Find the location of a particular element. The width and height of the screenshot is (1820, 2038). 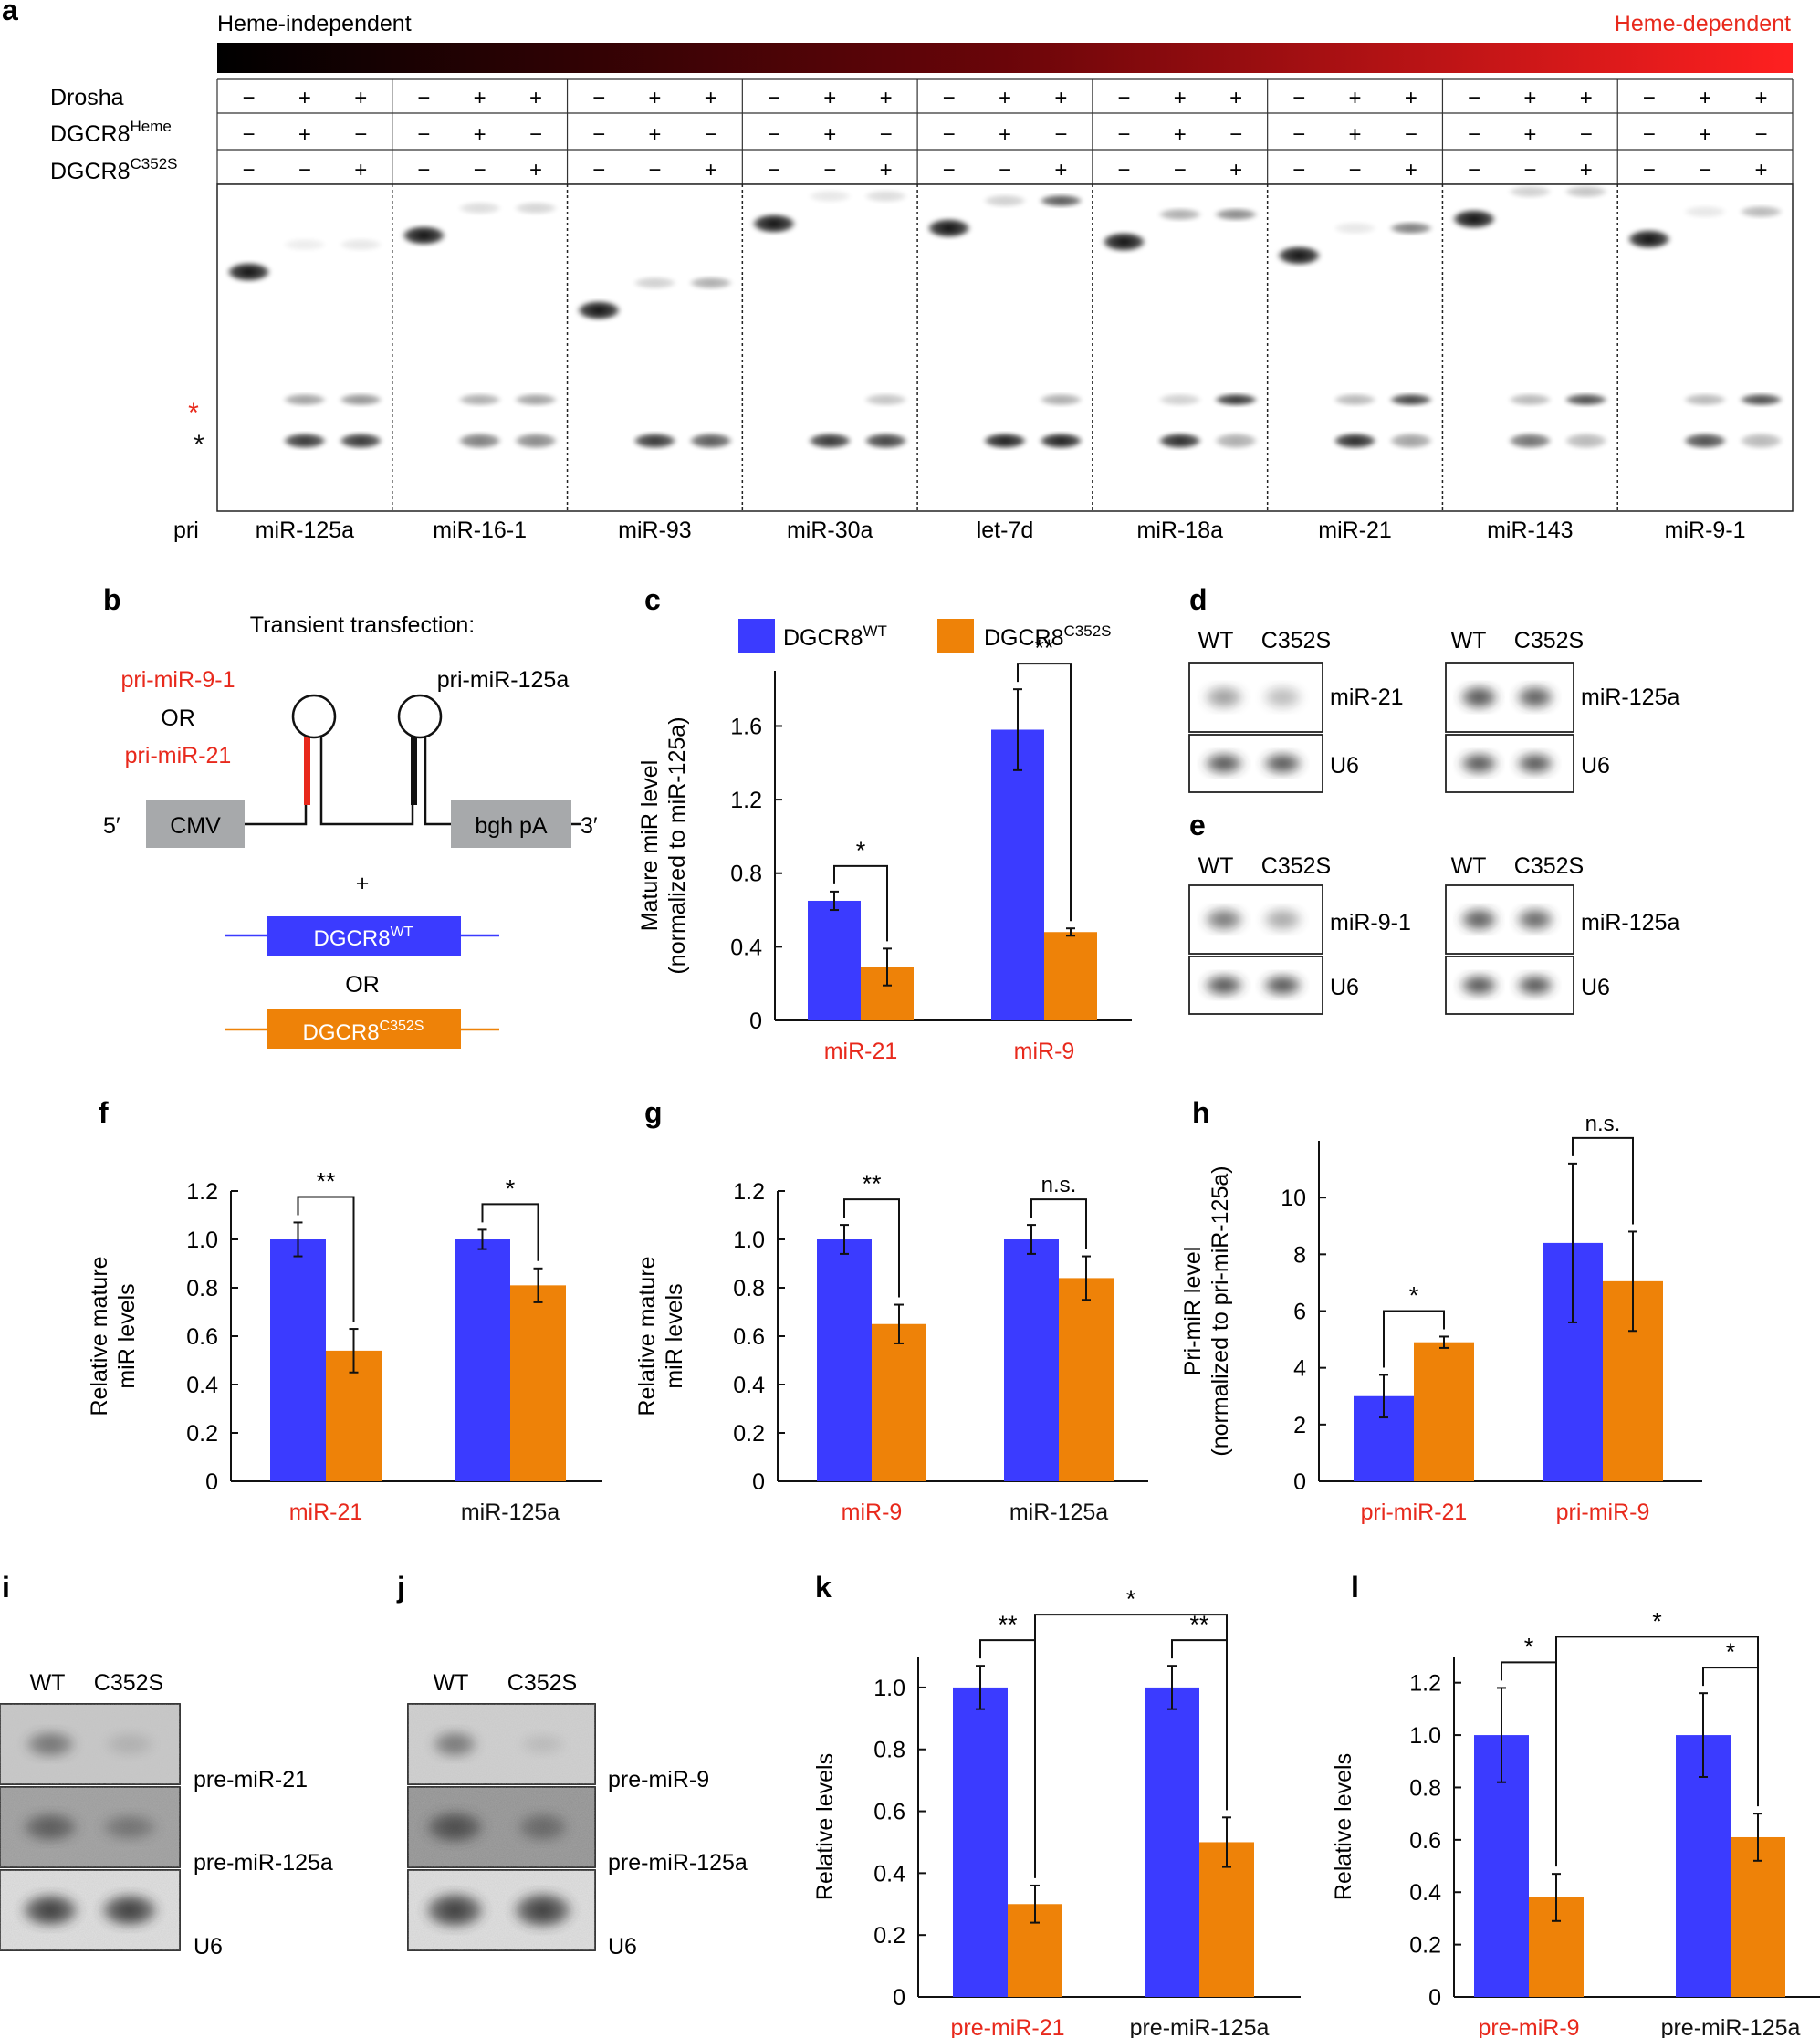

lane-label: miR-16-1 is located at coordinates (480, 530).